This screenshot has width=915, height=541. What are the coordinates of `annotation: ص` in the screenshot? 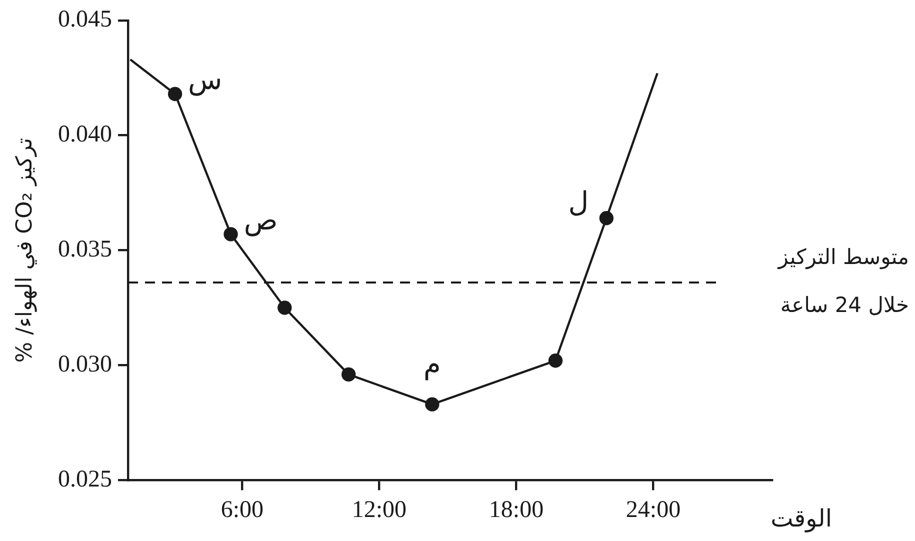 It's located at (261, 219).